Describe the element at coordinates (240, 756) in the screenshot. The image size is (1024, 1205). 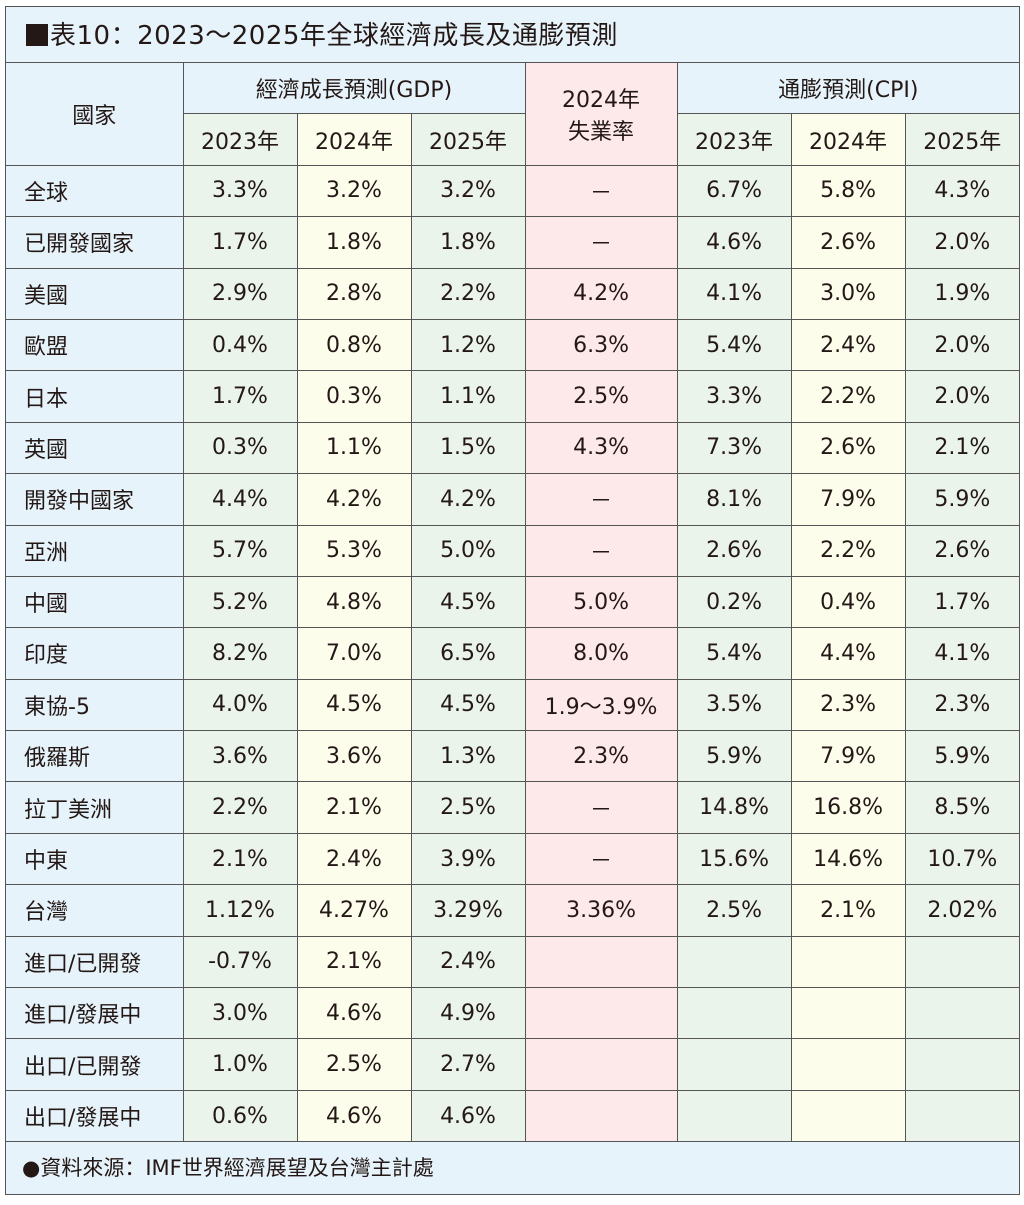
I see `table-cell: 3.6%` at that location.